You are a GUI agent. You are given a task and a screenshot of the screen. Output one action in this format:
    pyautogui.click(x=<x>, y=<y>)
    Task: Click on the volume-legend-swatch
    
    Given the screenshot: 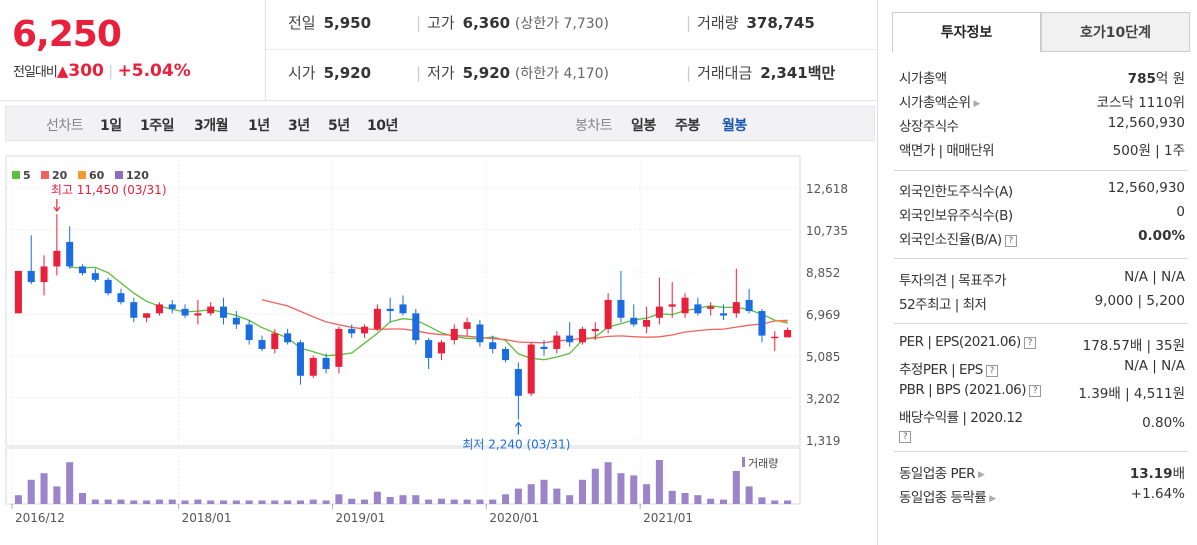 What is the action you would take?
    pyautogui.click(x=743, y=462)
    